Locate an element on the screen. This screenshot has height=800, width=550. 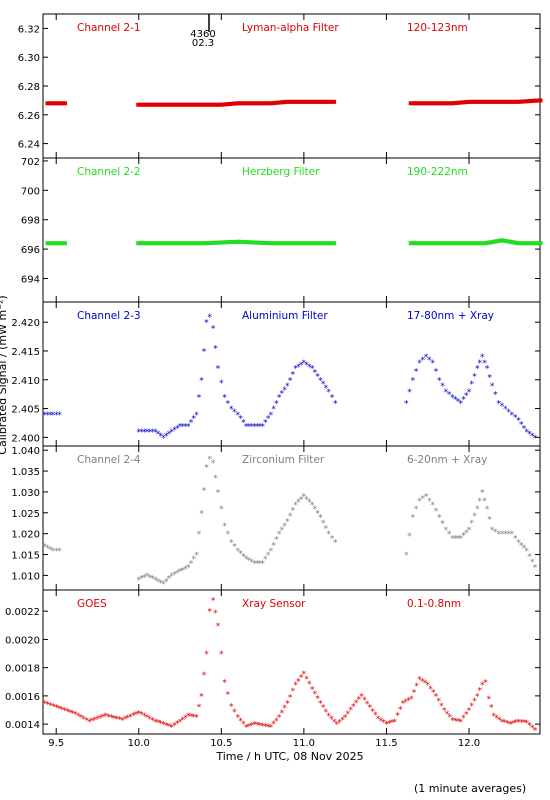
y-tick-label: 6.28 is located at coordinates (29, 87).